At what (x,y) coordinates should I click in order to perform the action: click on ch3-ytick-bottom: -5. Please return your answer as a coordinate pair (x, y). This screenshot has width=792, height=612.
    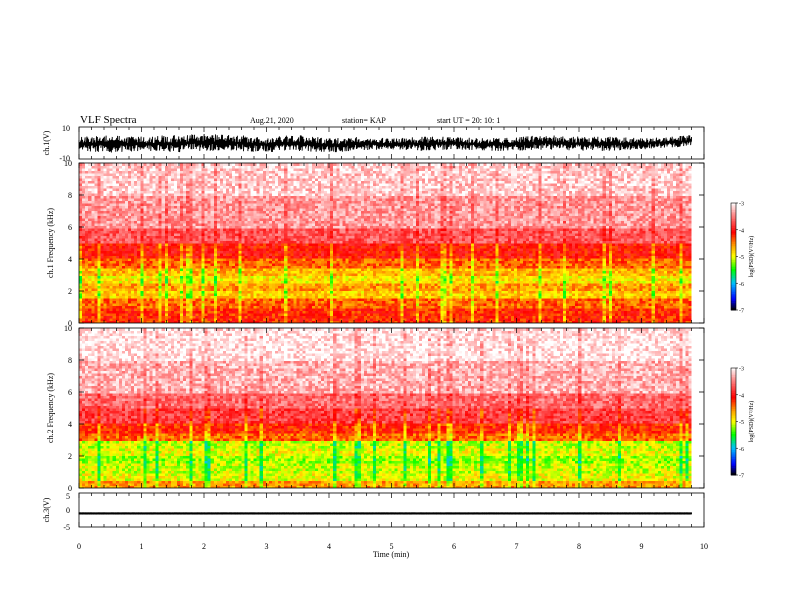
    Looking at the image, I should click on (66, 527).